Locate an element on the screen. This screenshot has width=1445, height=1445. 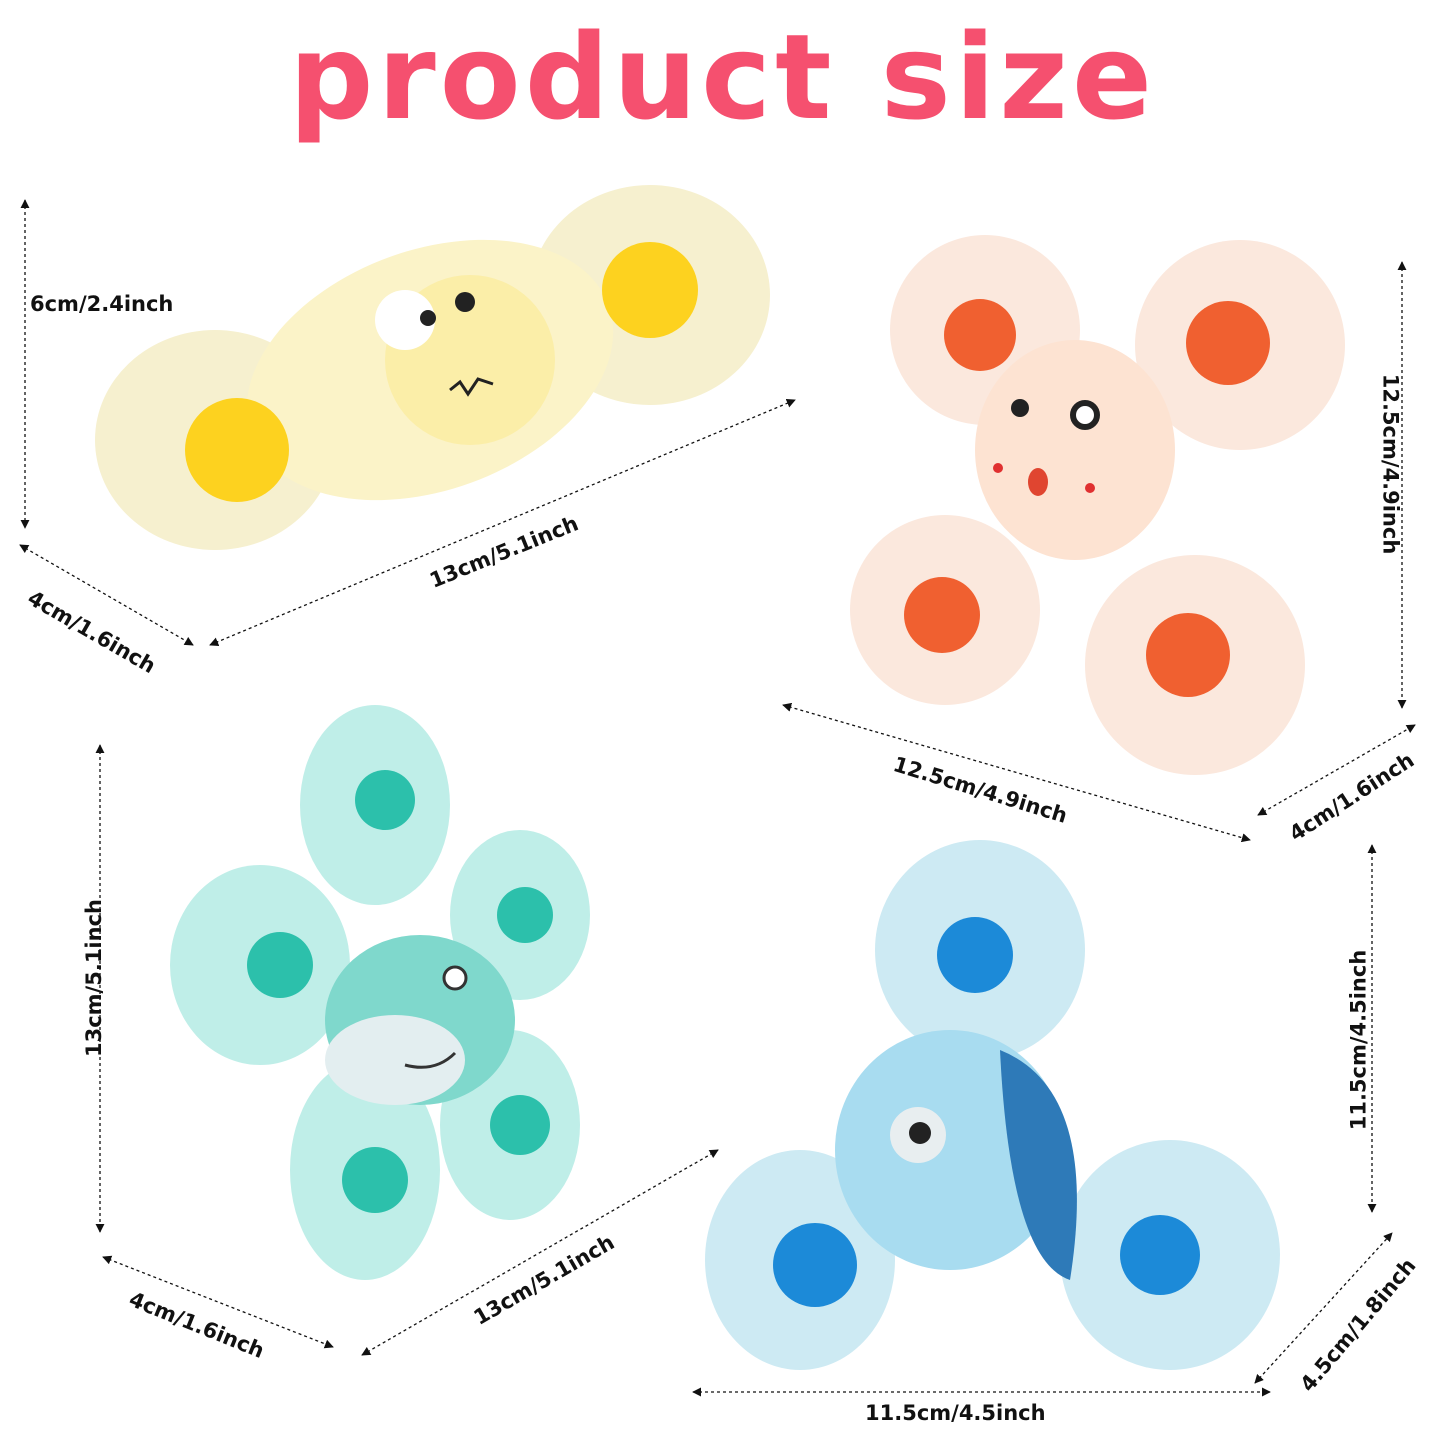
teal-height-label: 13cm/5.1inch is located at coordinates (93, 978).